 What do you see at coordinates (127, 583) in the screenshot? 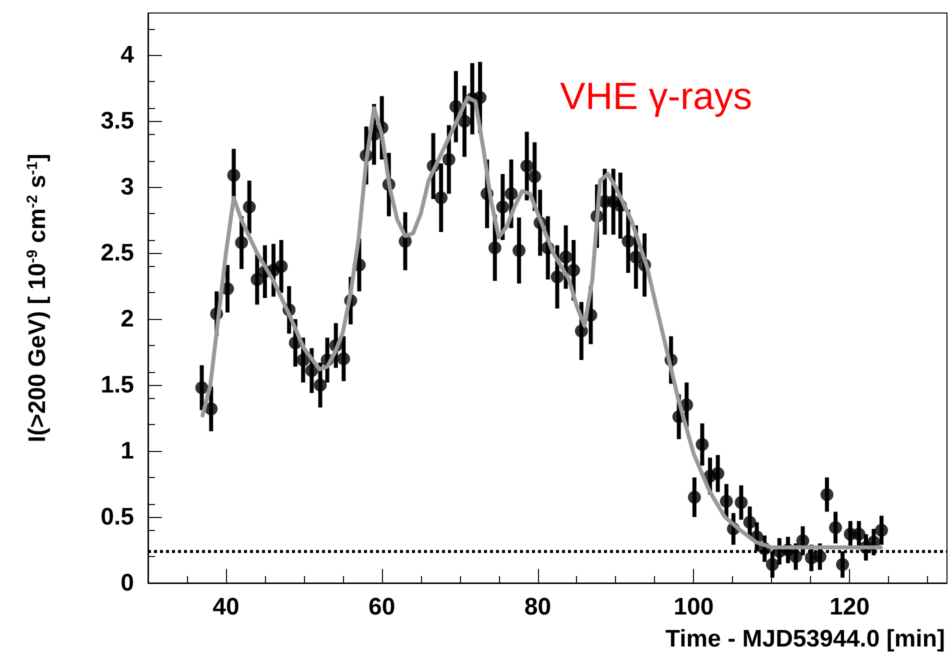
I see `y-tick-label: 0` at bounding box center [127, 583].